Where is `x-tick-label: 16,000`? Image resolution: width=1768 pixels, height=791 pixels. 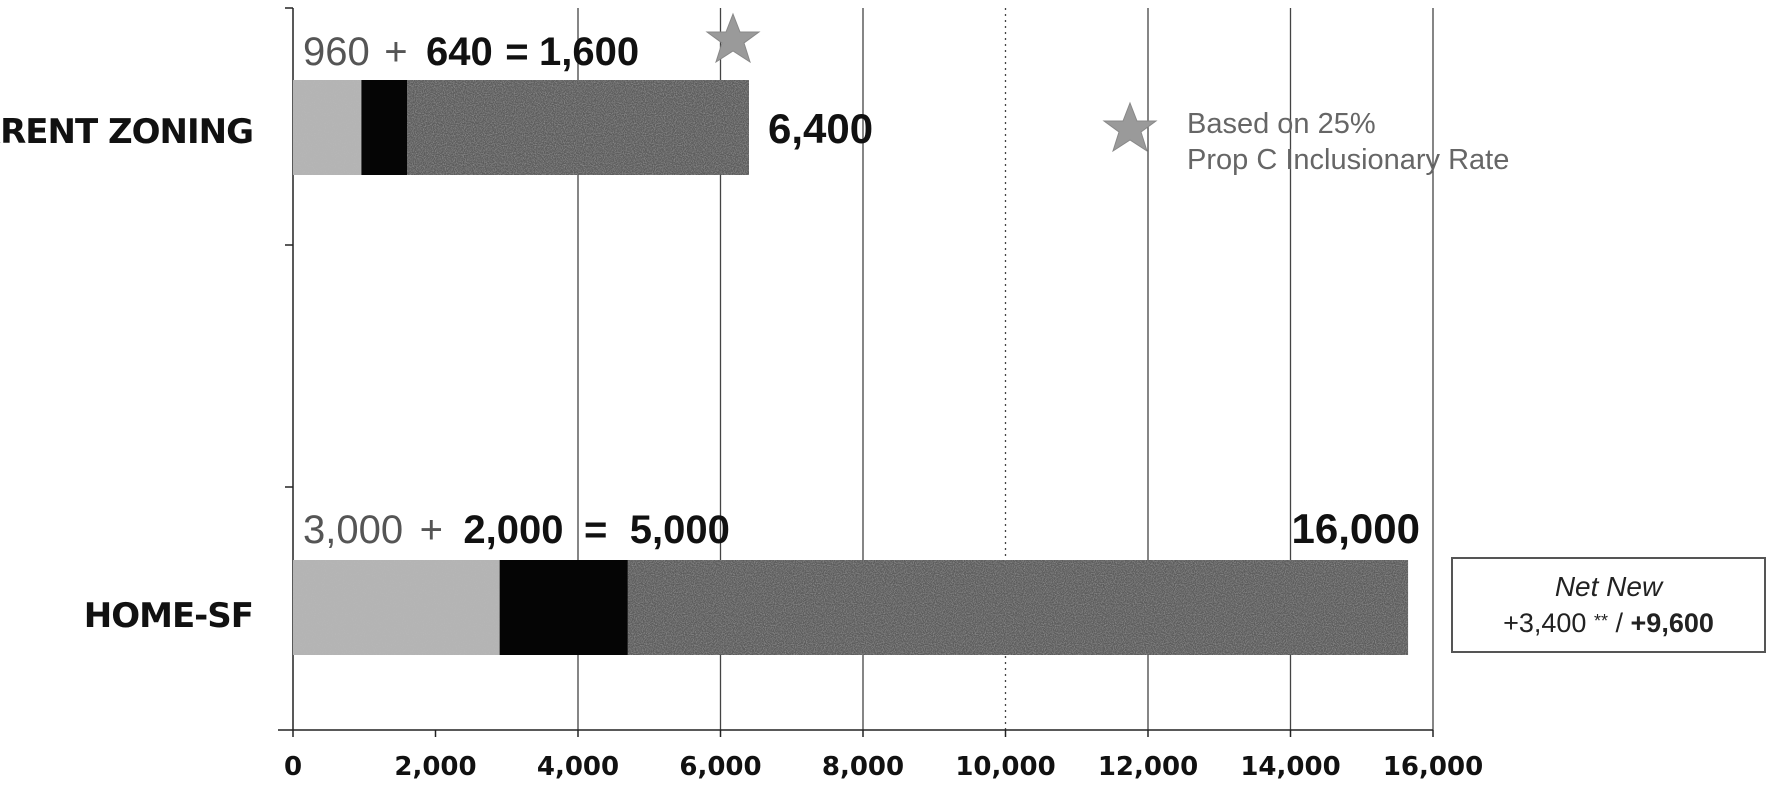
x-tick-label: 16,000 is located at coordinates (1433, 767).